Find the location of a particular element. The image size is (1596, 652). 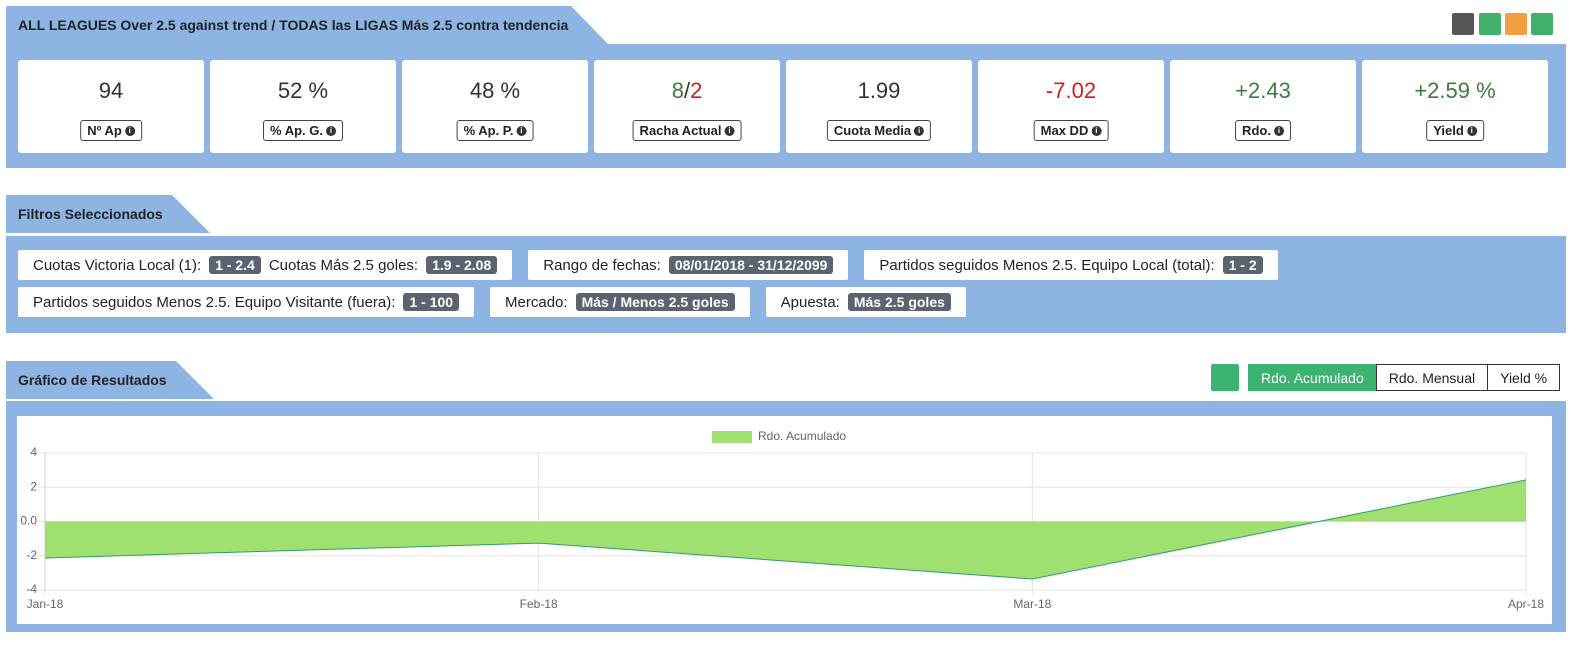

filter-label: Rango de fechas: is located at coordinates (602, 265).